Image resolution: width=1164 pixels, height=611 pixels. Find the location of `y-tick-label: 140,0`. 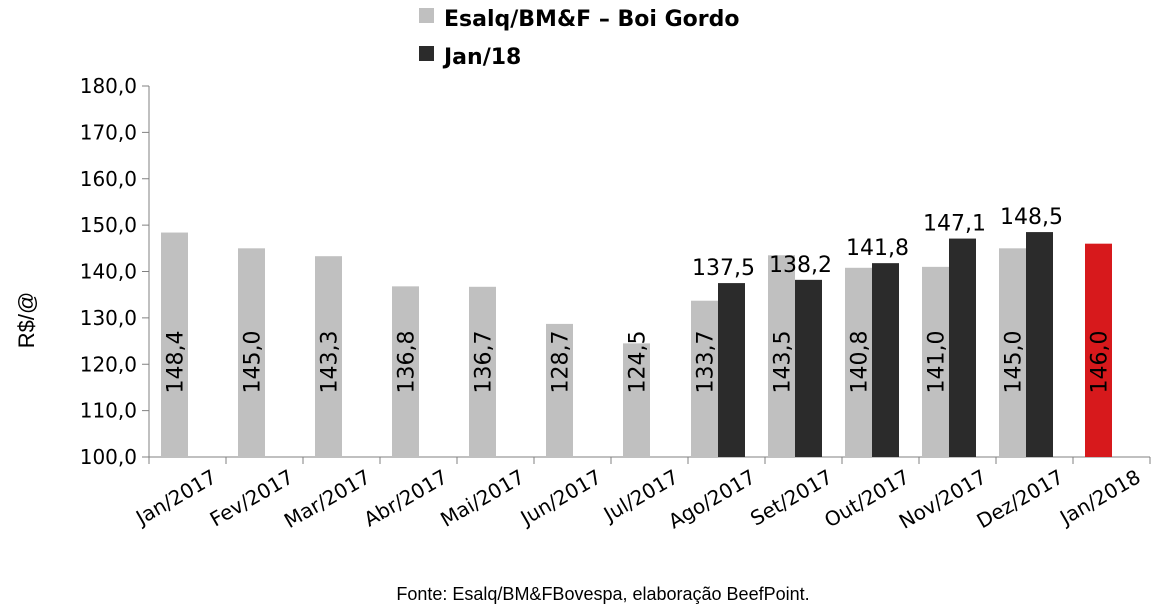

y-tick-label: 140,0 is located at coordinates (108, 272).